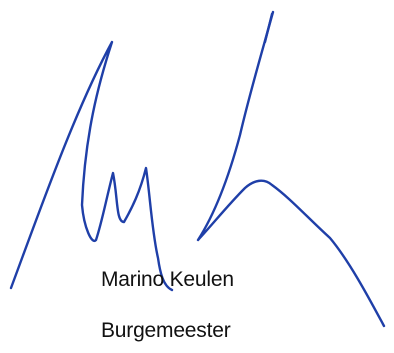  What do you see at coordinates (167, 279) in the screenshot?
I see `signatory-name: Marino Keulen` at bounding box center [167, 279].